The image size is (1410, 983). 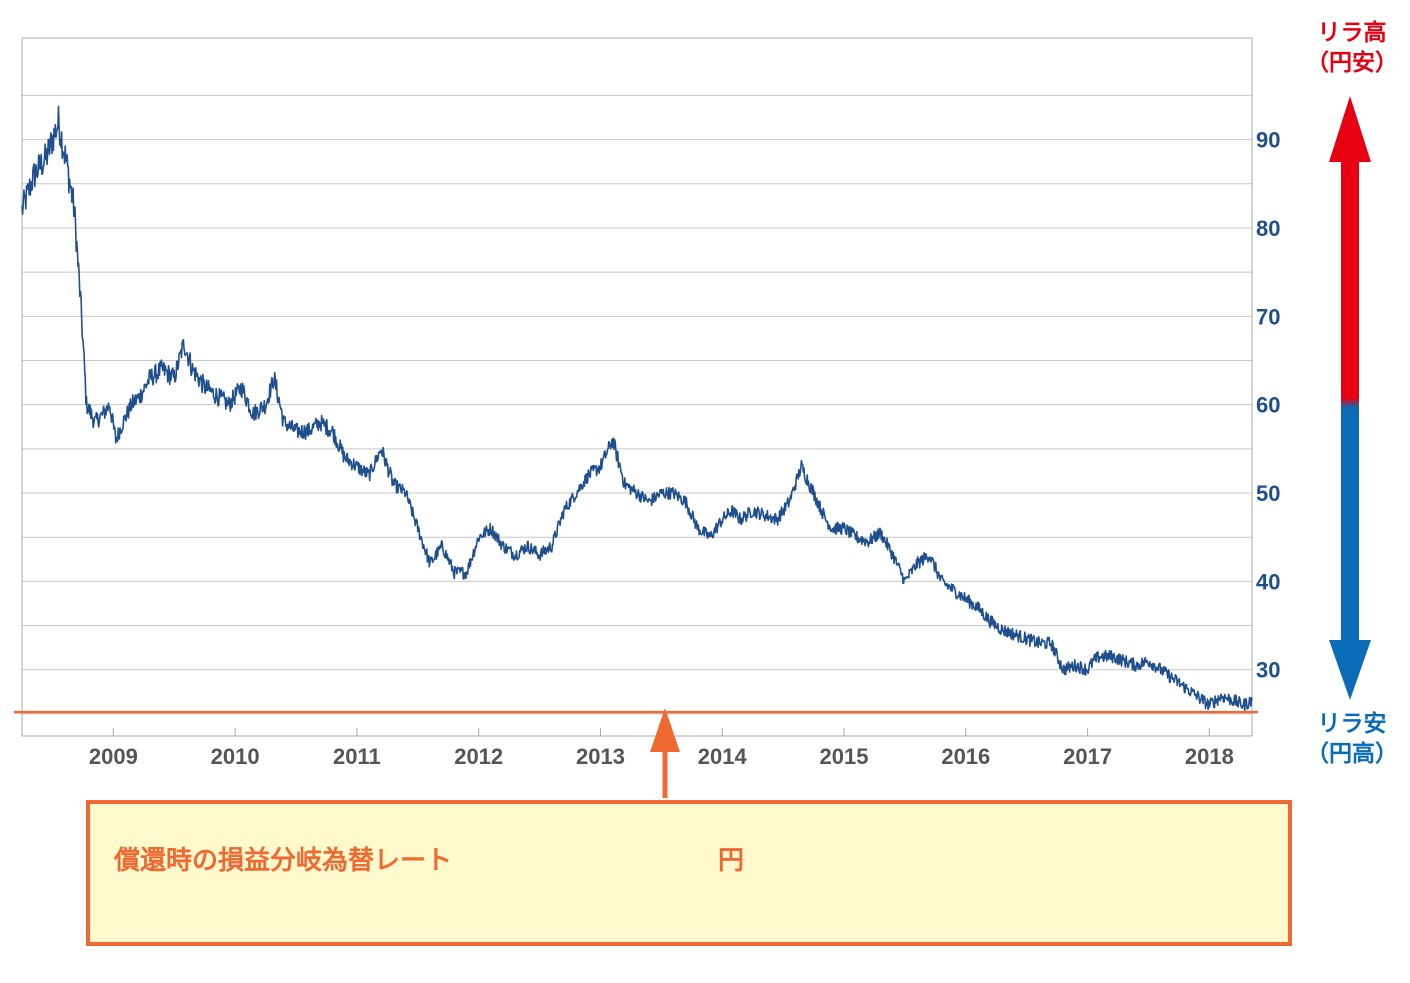 What do you see at coordinates (600, 756) in the screenshot?
I see `x-tick-label: 2013` at bounding box center [600, 756].